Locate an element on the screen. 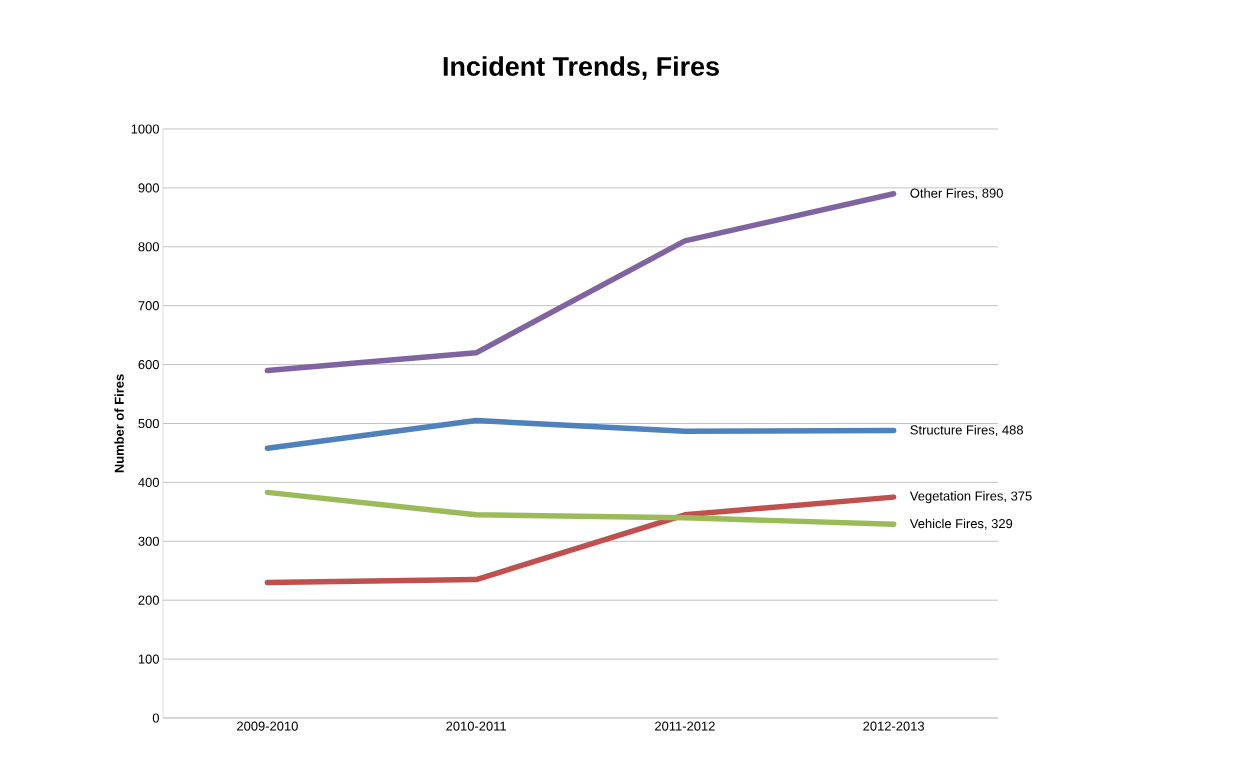  annotation: Vehicle Fires, 329 is located at coordinates (961, 524).